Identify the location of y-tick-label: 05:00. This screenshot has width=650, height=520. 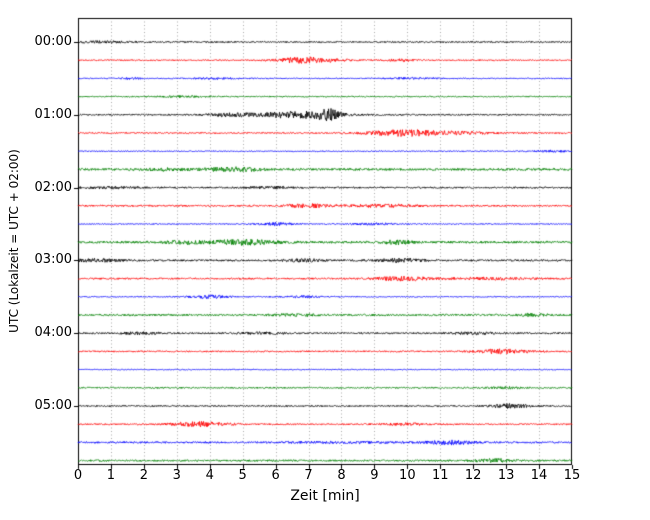
(53, 405).